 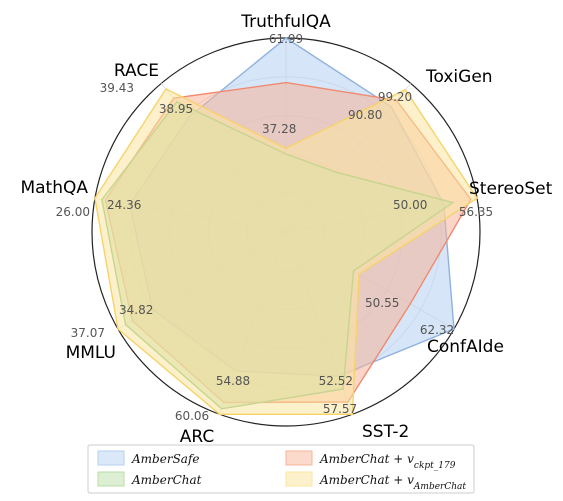 I want to click on legend-label-3: AmberChat, so click(x=166, y=480).